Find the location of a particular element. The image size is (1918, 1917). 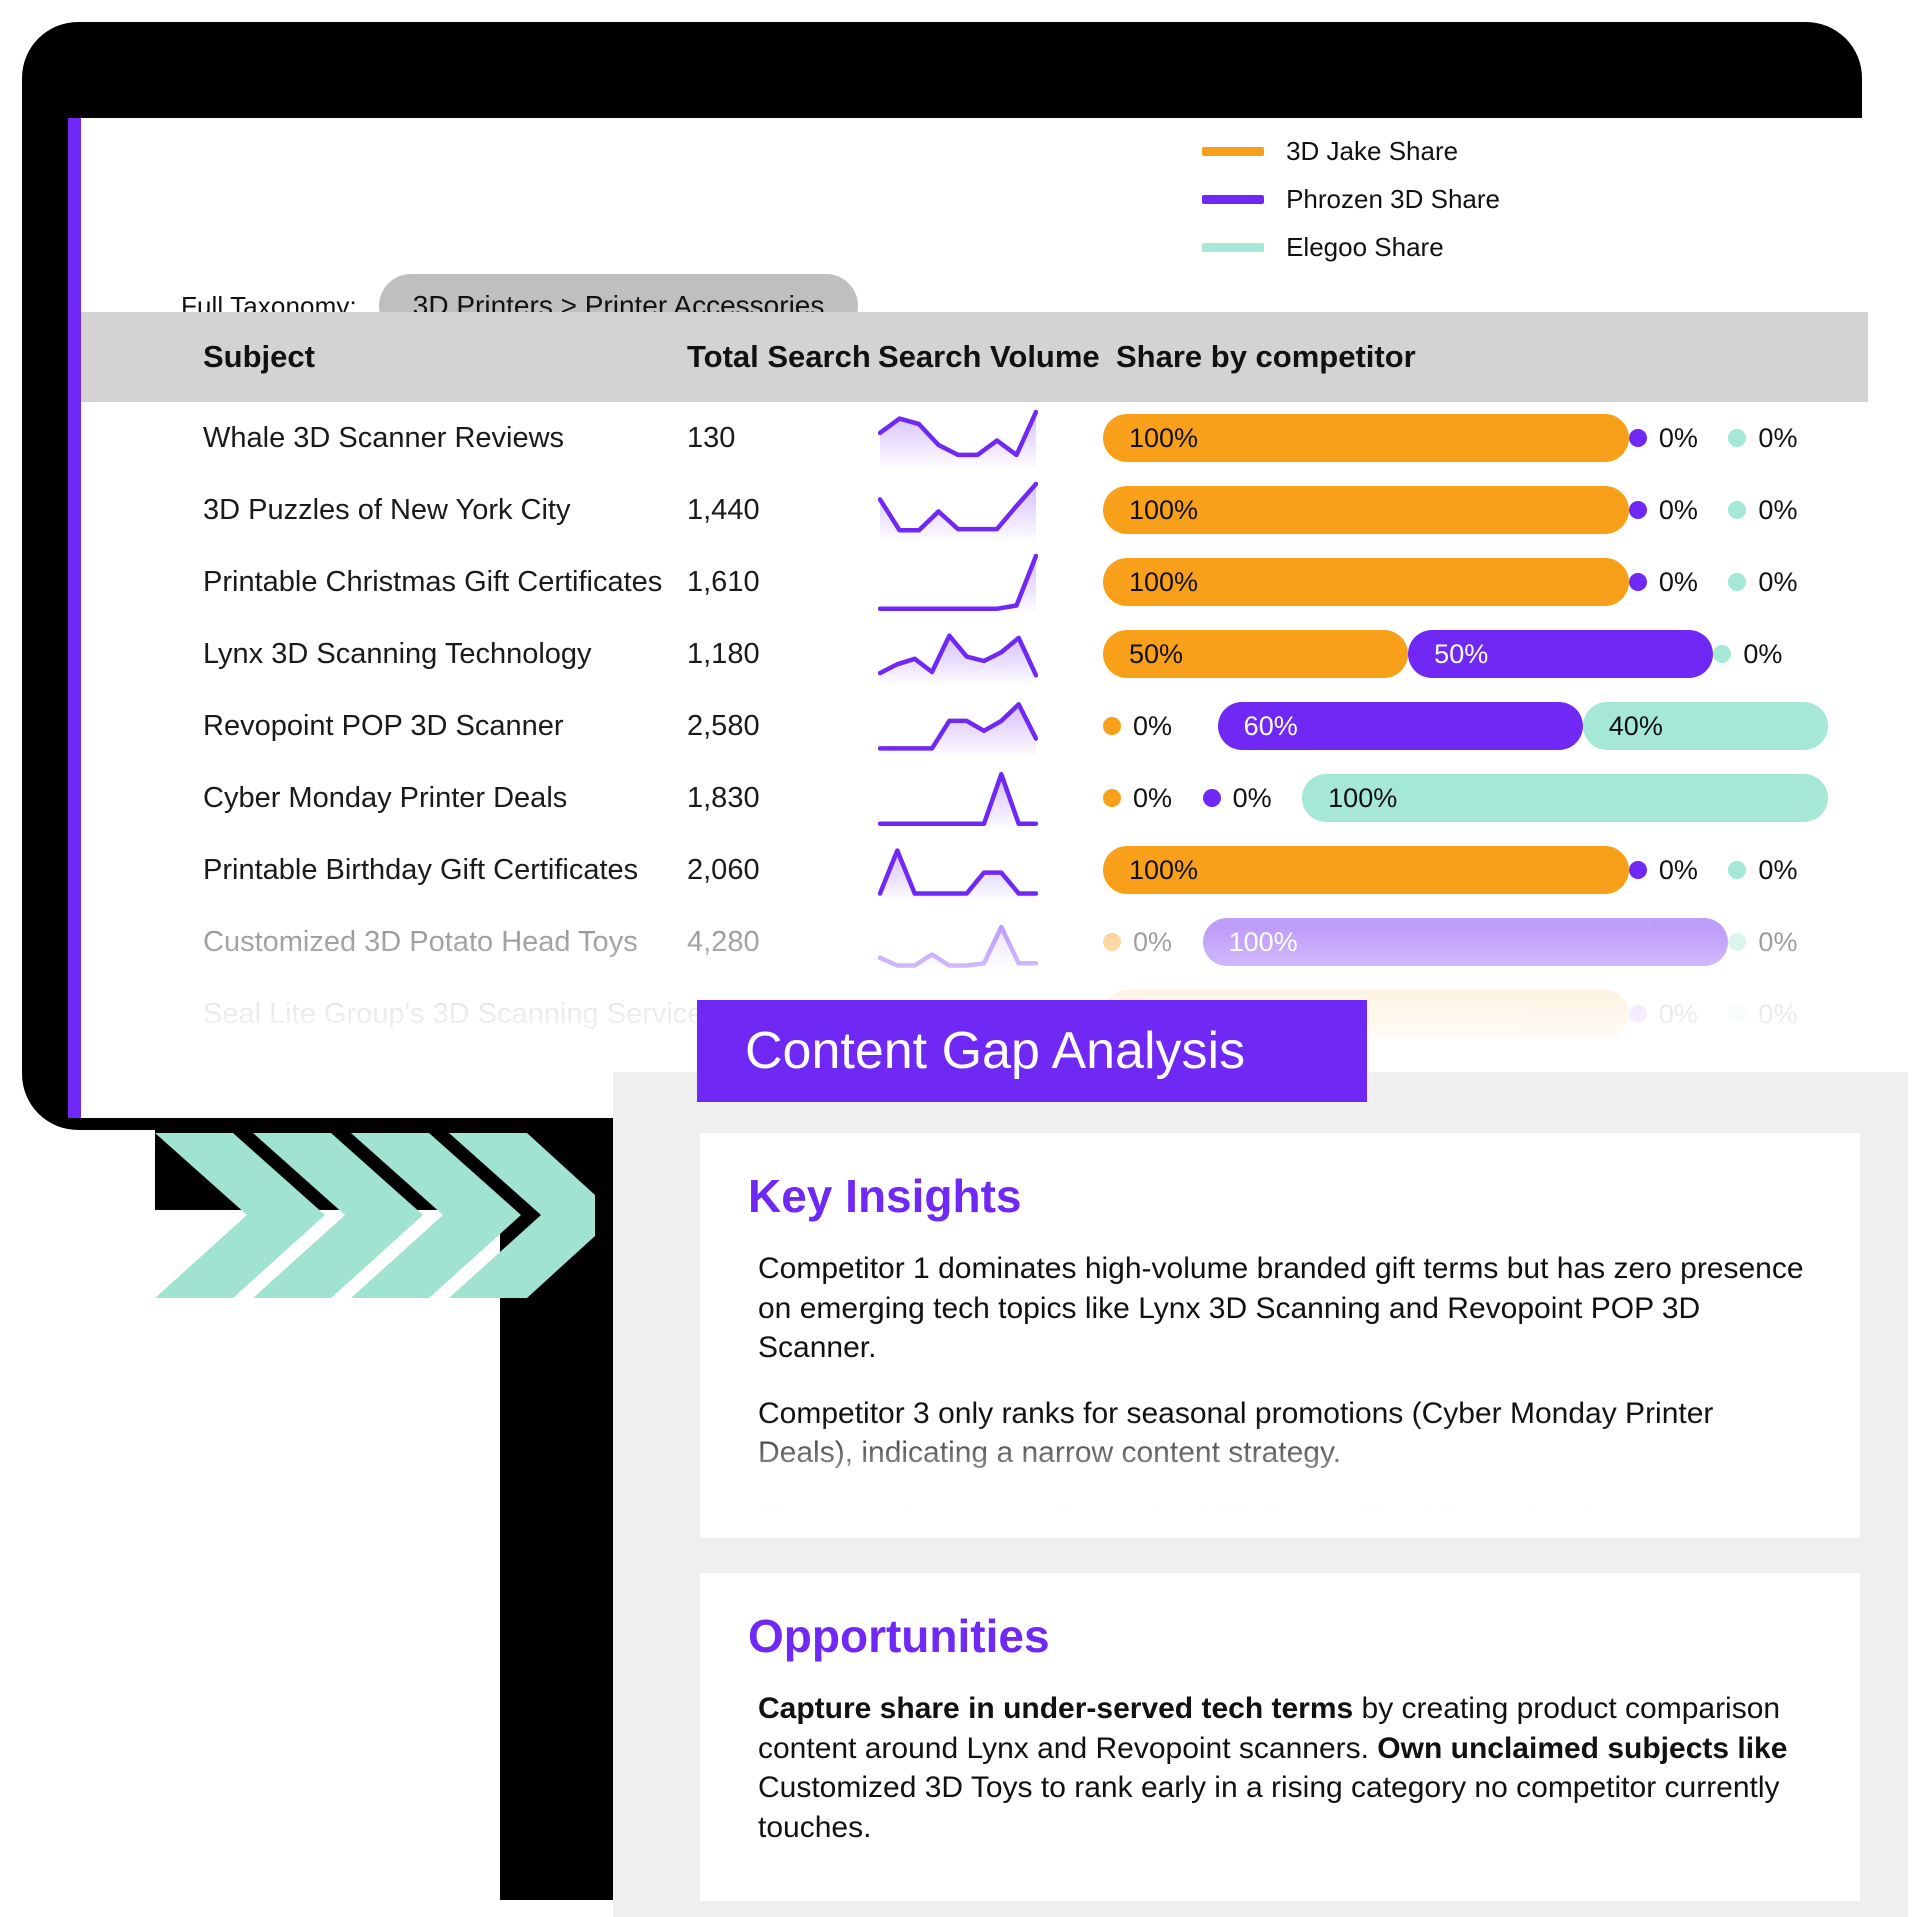

legend-swatch-icon-jake is located at coordinates (1233, 151).